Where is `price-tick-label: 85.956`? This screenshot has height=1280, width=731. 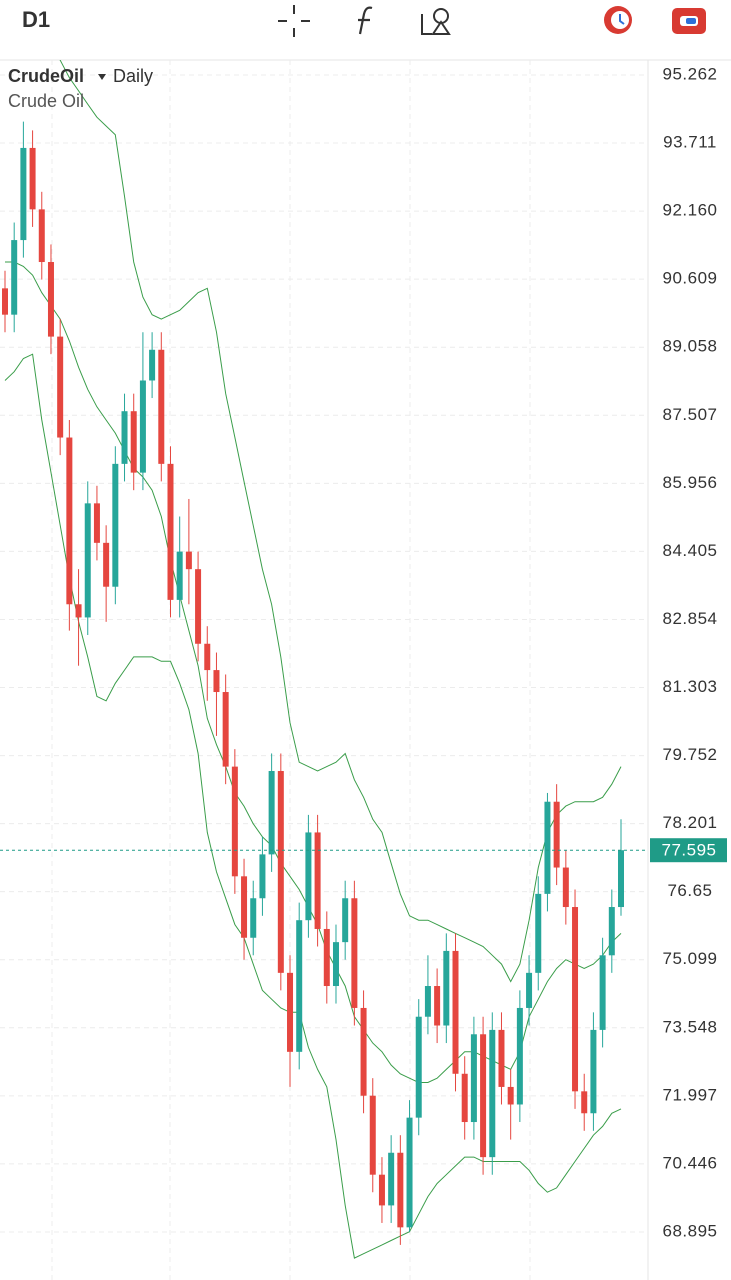
price-tick-label: 85.956 is located at coordinates (690, 482).